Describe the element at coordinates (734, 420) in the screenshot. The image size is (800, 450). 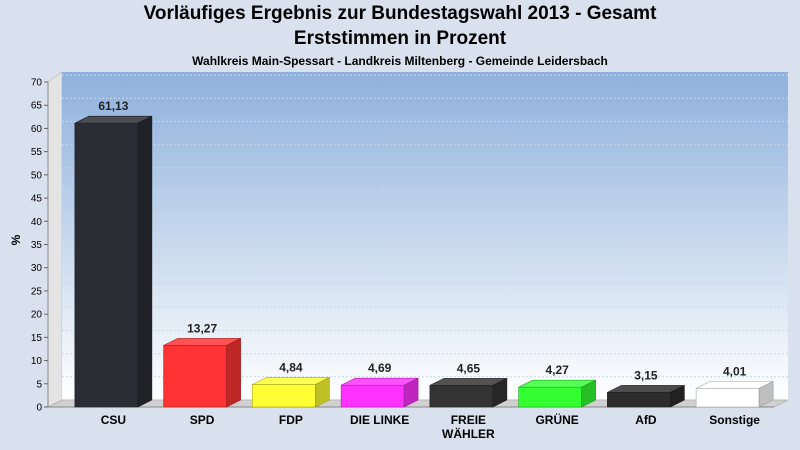
I see `category-label: Sonstige` at that location.